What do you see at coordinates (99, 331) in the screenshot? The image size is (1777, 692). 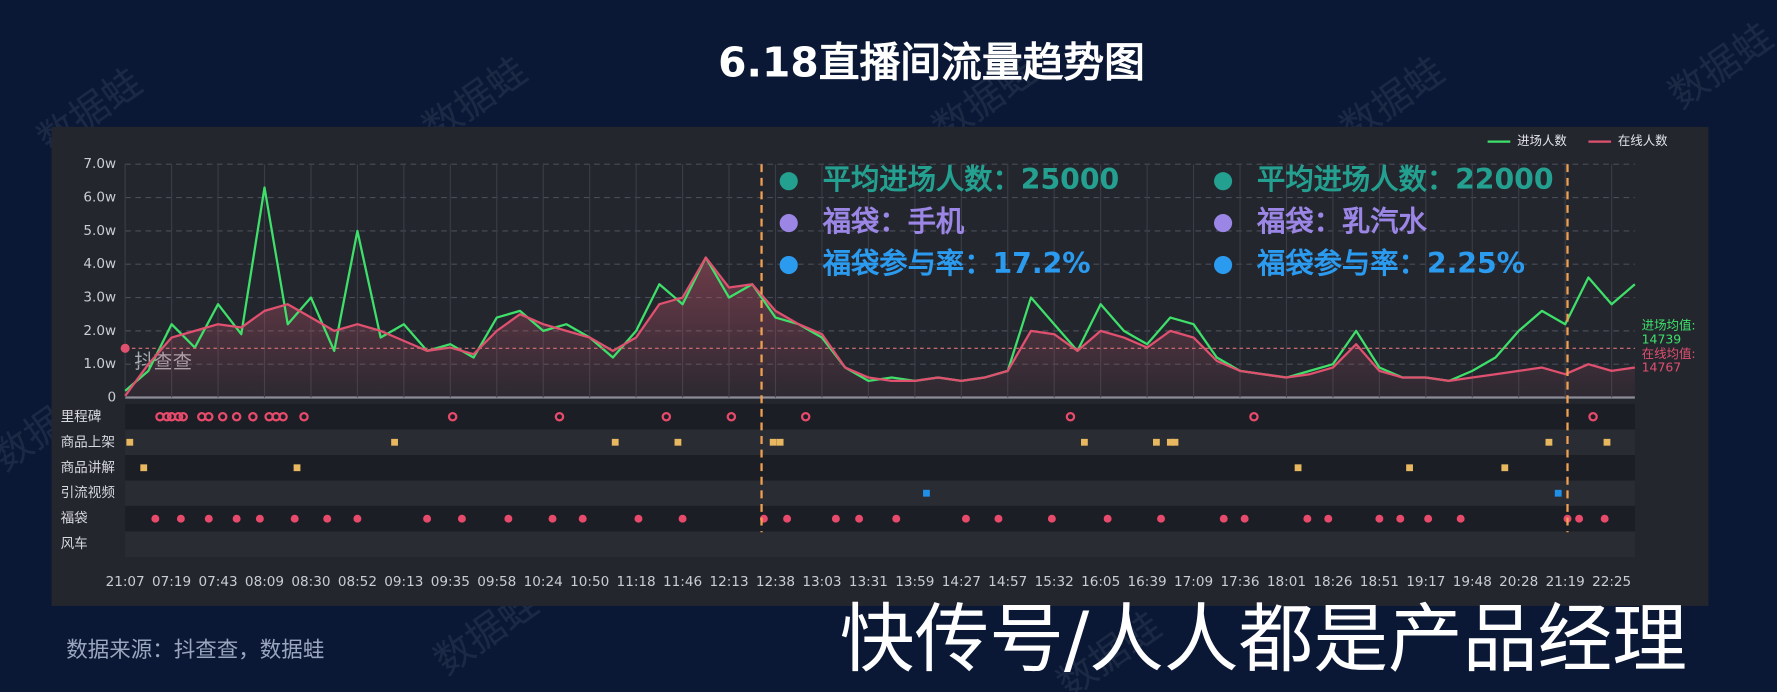 I see `y-tick-label: 2.0w` at bounding box center [99, 331].